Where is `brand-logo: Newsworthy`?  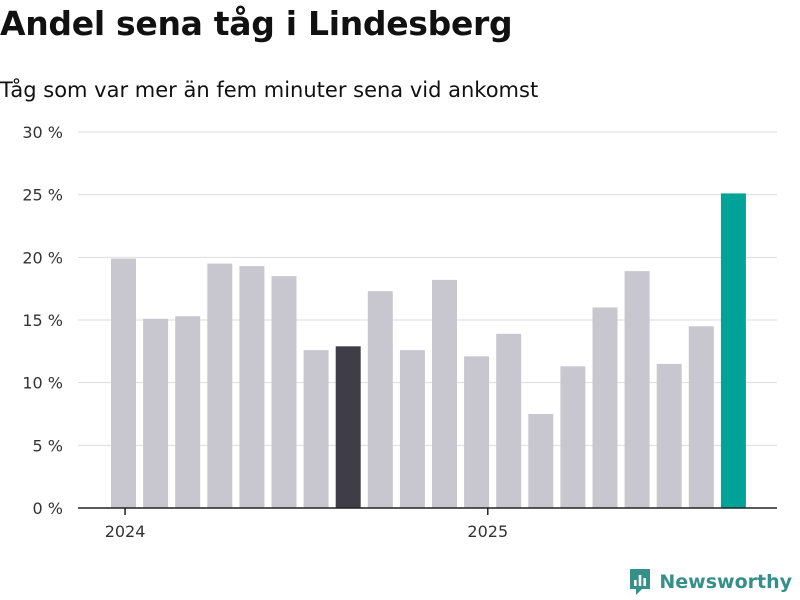
brand-logo: Newsworthy is located at coordinates (710, 582).